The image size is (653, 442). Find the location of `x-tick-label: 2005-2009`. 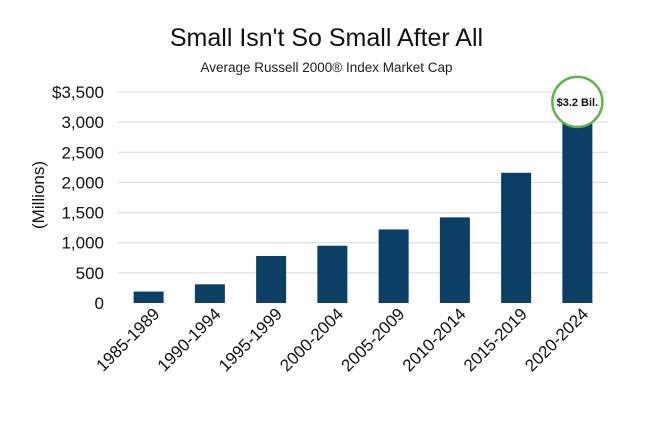

x-tick-label: 2005-2009 is located at coordinates (373, 339).